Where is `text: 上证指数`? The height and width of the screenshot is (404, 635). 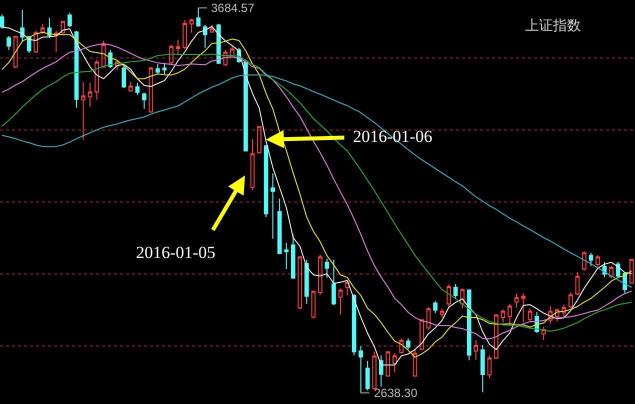
text: 上证指数 is located at coordinates (553, 26).